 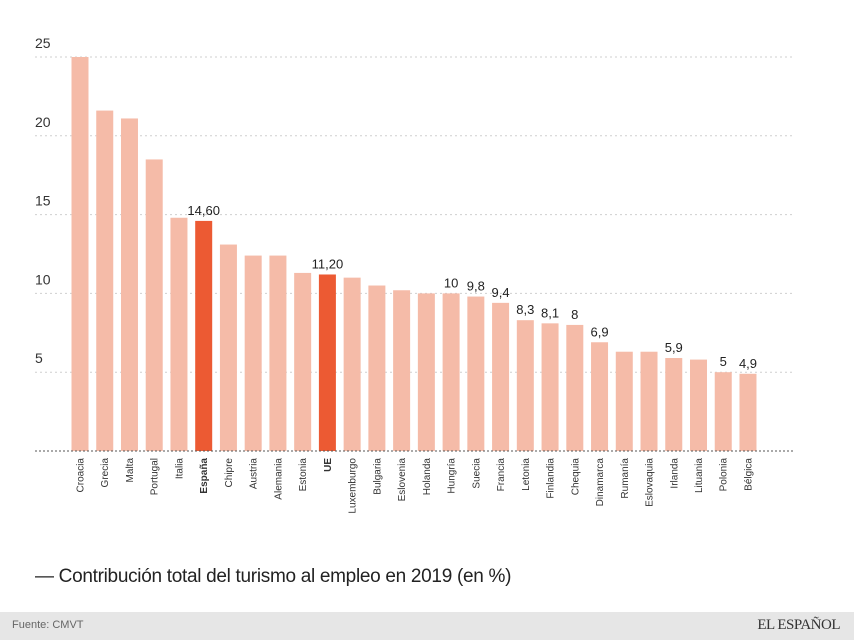 I want to click on bar-irlanda, so click(x=674, y=404).